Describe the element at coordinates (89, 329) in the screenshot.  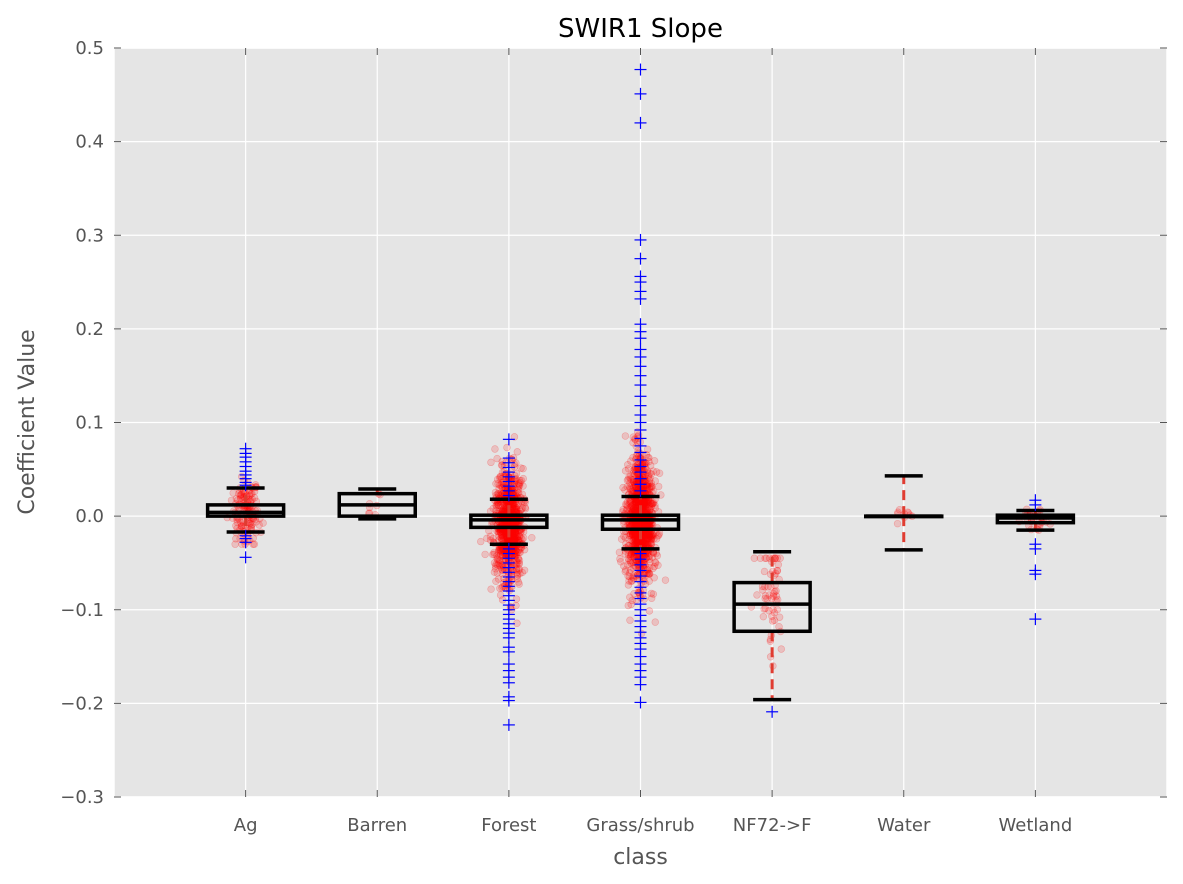
I see `y-tick-label: 0.2` at that location.